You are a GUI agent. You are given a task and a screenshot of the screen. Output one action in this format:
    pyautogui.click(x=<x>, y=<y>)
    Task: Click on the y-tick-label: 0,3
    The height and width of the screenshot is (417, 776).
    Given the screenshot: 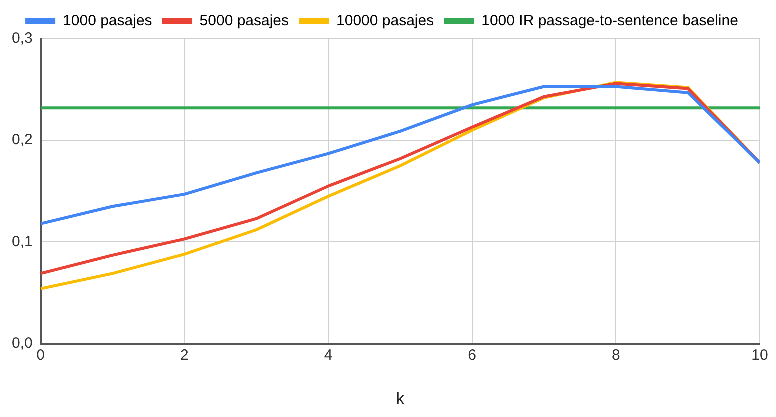 What is the action you would take?
    pyautogui.click(x=22, y=39)
    